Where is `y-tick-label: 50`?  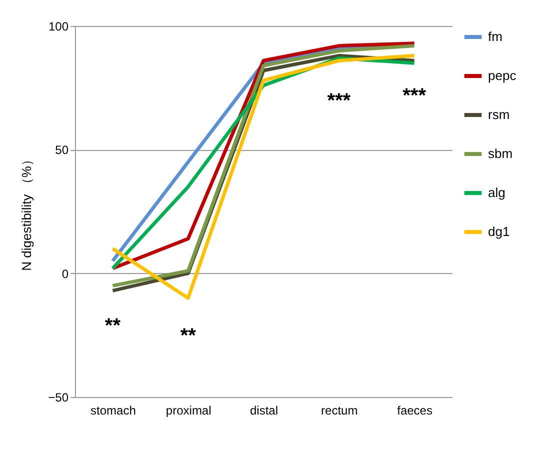 y-tick-label: 50 is located at coordinates (62, 150).